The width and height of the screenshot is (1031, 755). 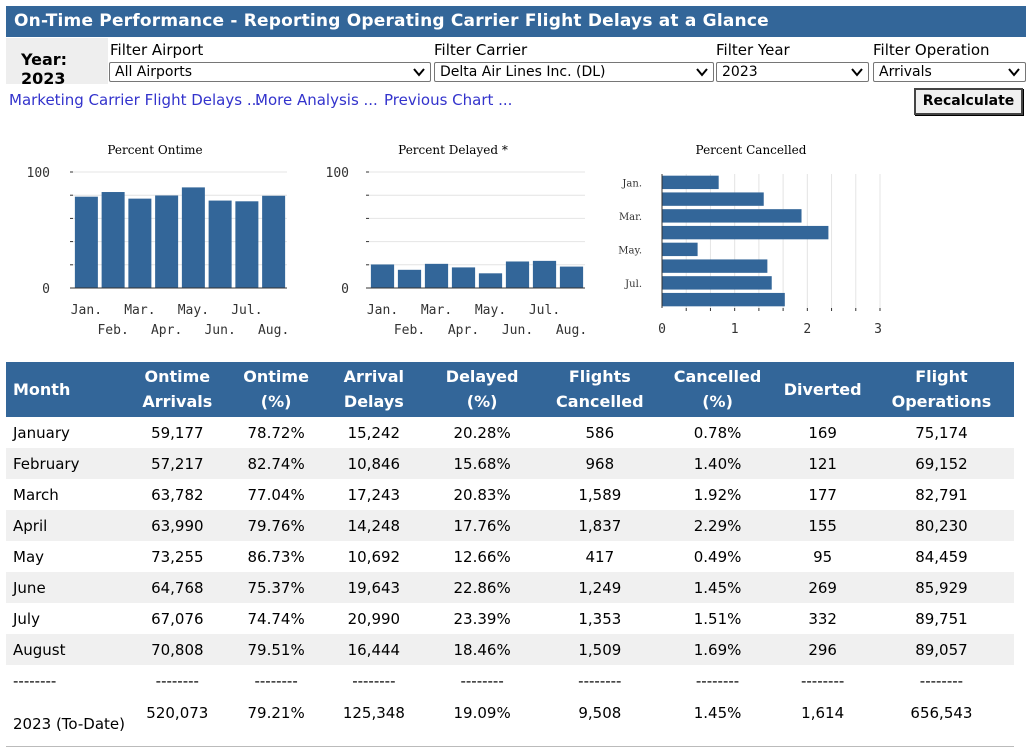 I want to click on table-cell: 332, so click(x=822, y=618).